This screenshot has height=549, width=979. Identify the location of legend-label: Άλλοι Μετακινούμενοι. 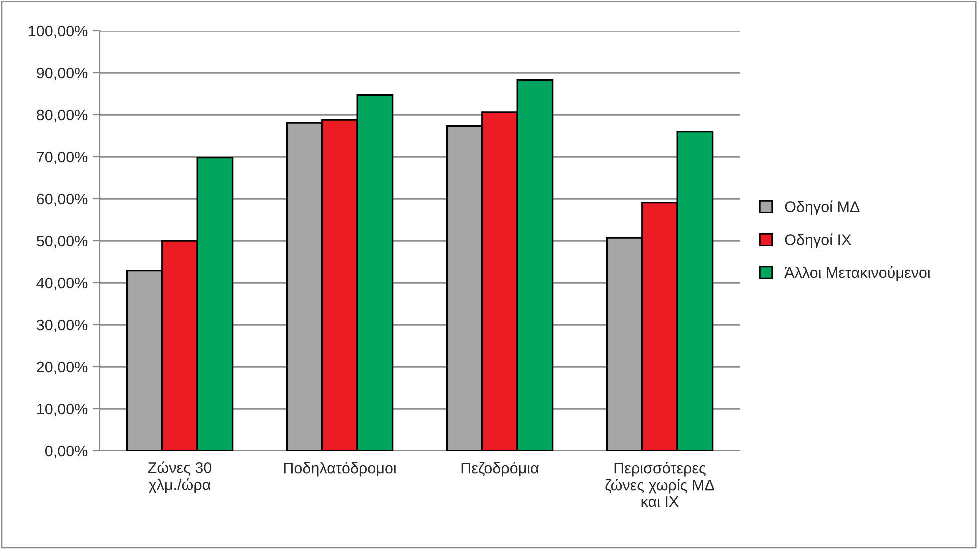
(857, 273).